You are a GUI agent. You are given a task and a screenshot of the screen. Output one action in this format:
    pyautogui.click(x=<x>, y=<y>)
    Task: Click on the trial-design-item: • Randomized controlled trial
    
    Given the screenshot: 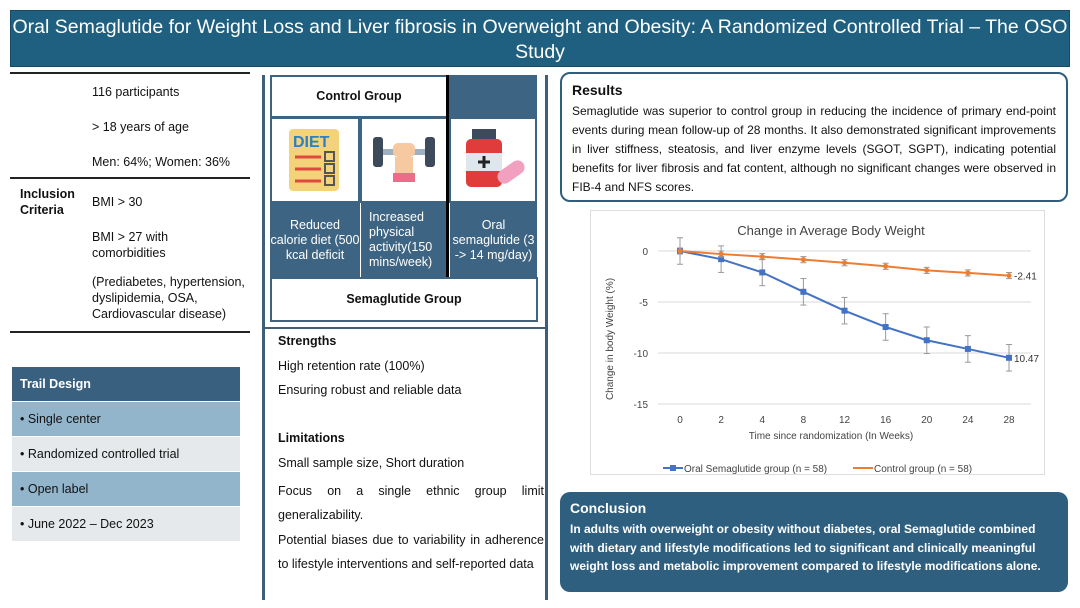 What is the action you would take?
    pyautogui.click(x=126, y=454)
    